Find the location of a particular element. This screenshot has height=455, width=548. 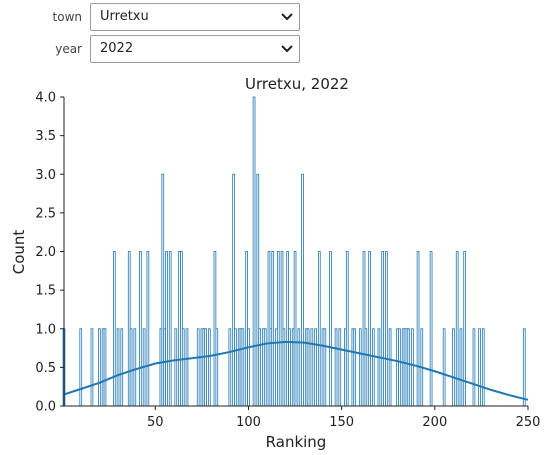

y-tick-label: 3.0 is located at coordinates (45, 175).